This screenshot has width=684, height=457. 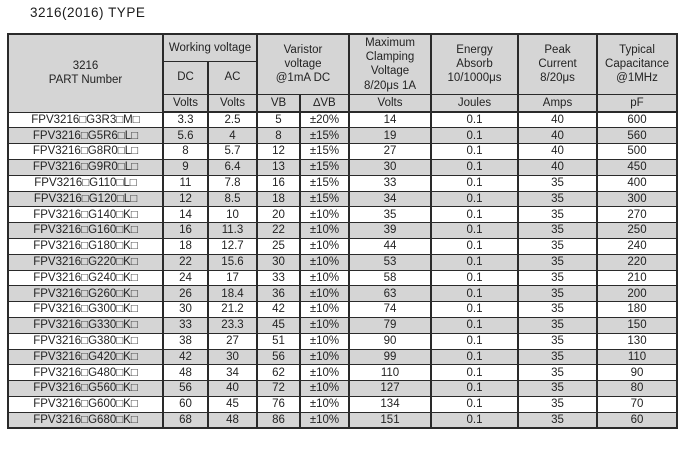 What do you see at coordinates (637, 183) in the screenshot?
I see `capacitance-pf-cell: 400` at bounding box center [637, 183].